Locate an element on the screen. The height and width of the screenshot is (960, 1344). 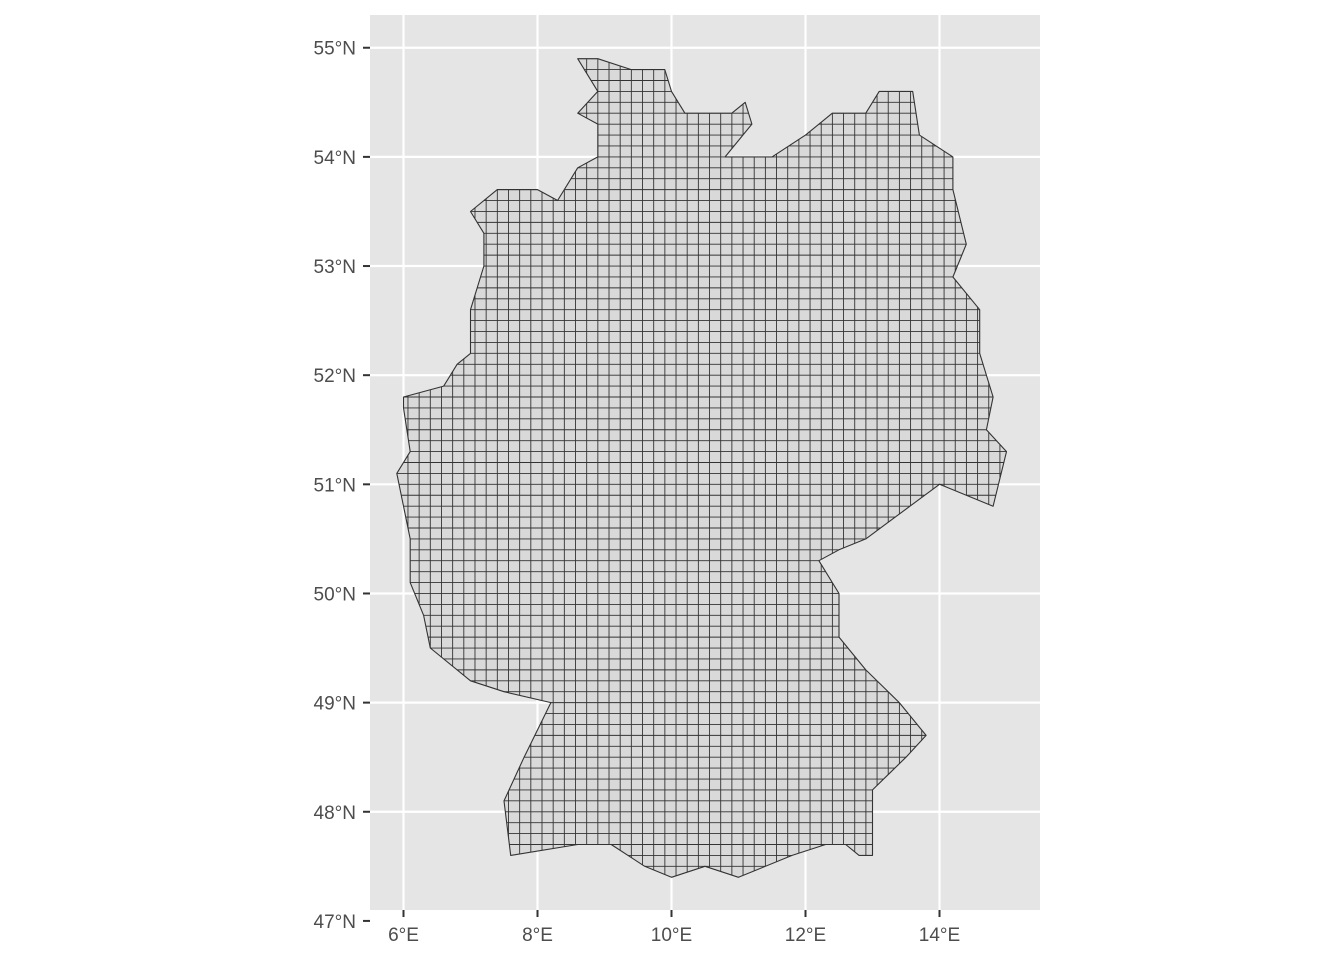
y-tick-label: 53°N is located at coordinates (335, 267).